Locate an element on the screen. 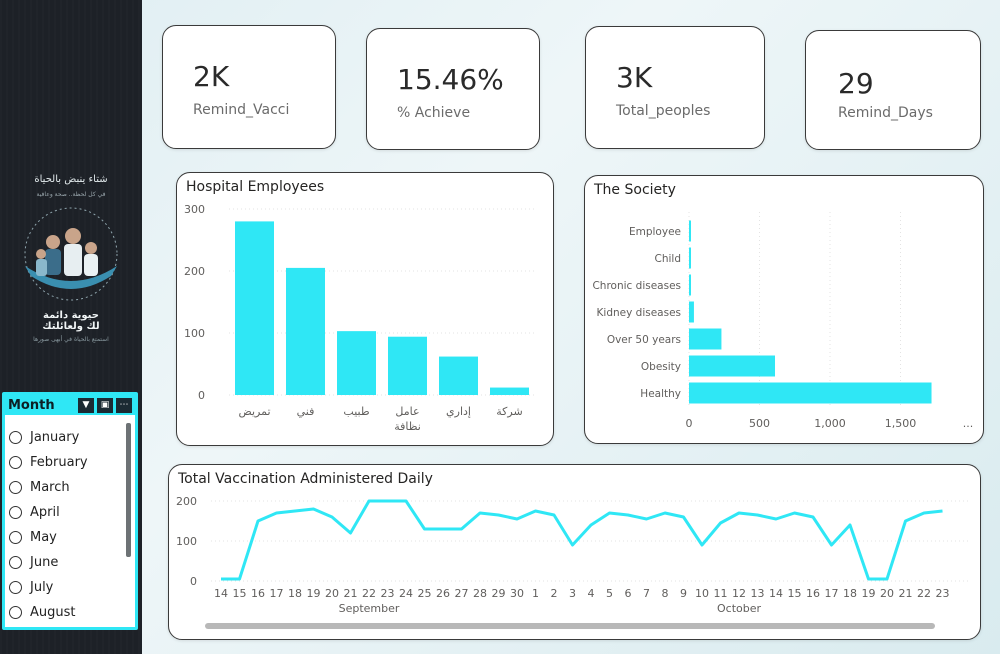 The height and width of the screenshot is (654, 1000). filter-icon: ▼ is located at coordinates (86, 405).